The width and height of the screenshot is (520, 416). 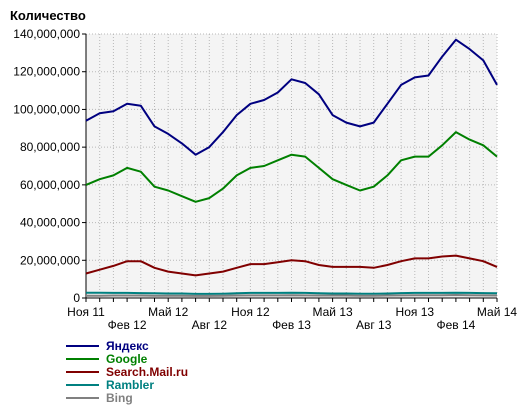 I want to click on x-tick-label: Фев 13, so click(x=291, y=325).